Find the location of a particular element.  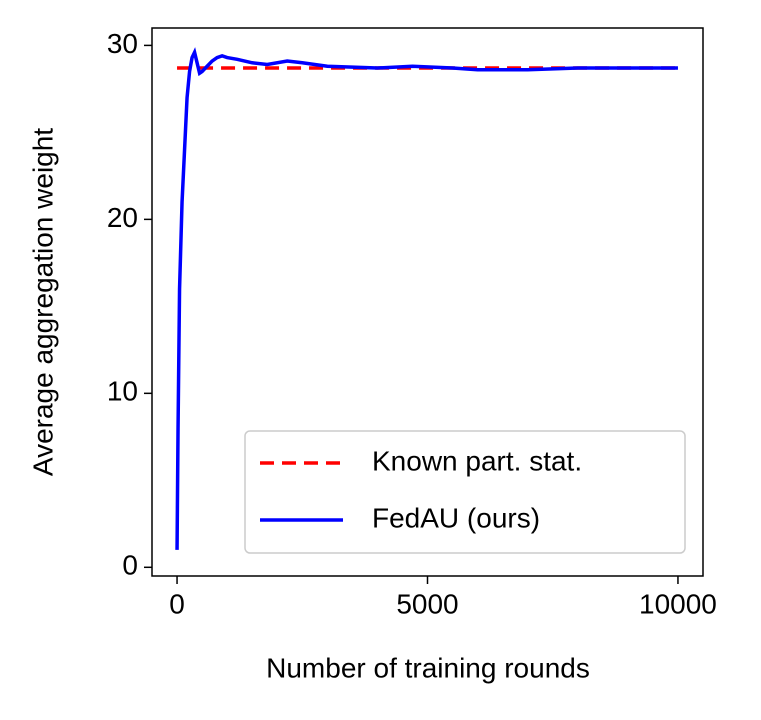

y-tick-label: 20 is located at coordinates (122, 217).